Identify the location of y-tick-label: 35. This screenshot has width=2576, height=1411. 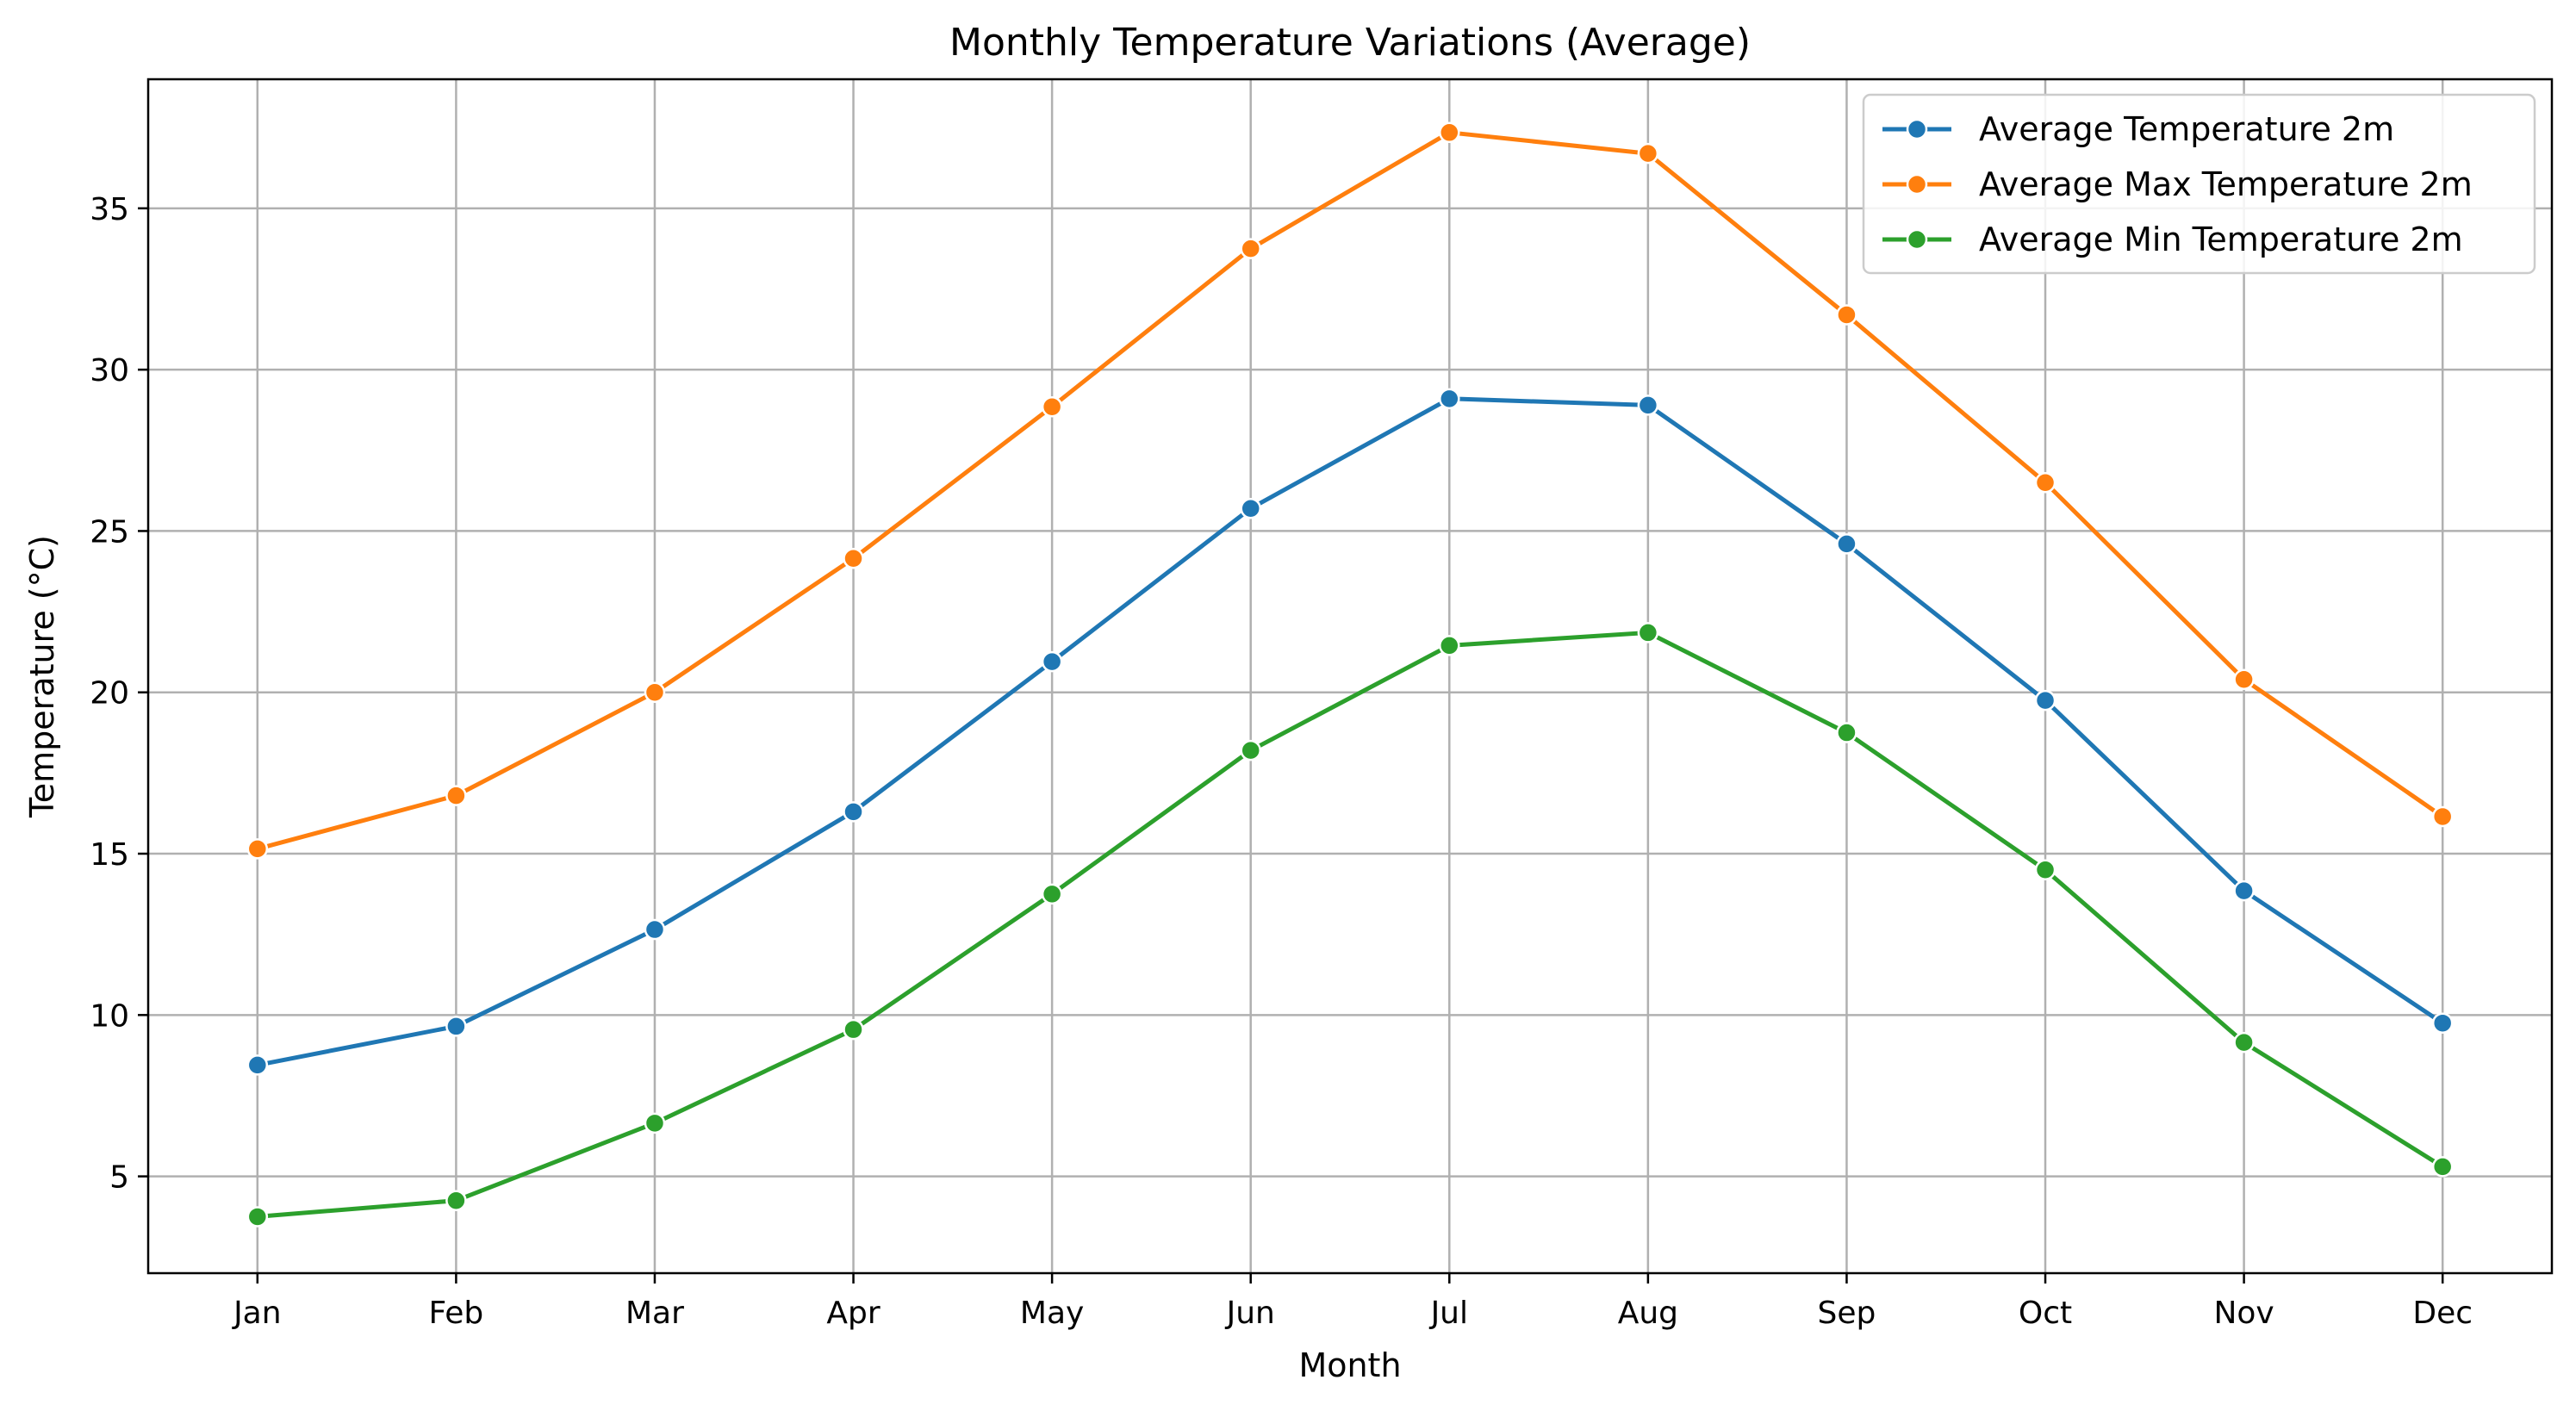
(110, 209).